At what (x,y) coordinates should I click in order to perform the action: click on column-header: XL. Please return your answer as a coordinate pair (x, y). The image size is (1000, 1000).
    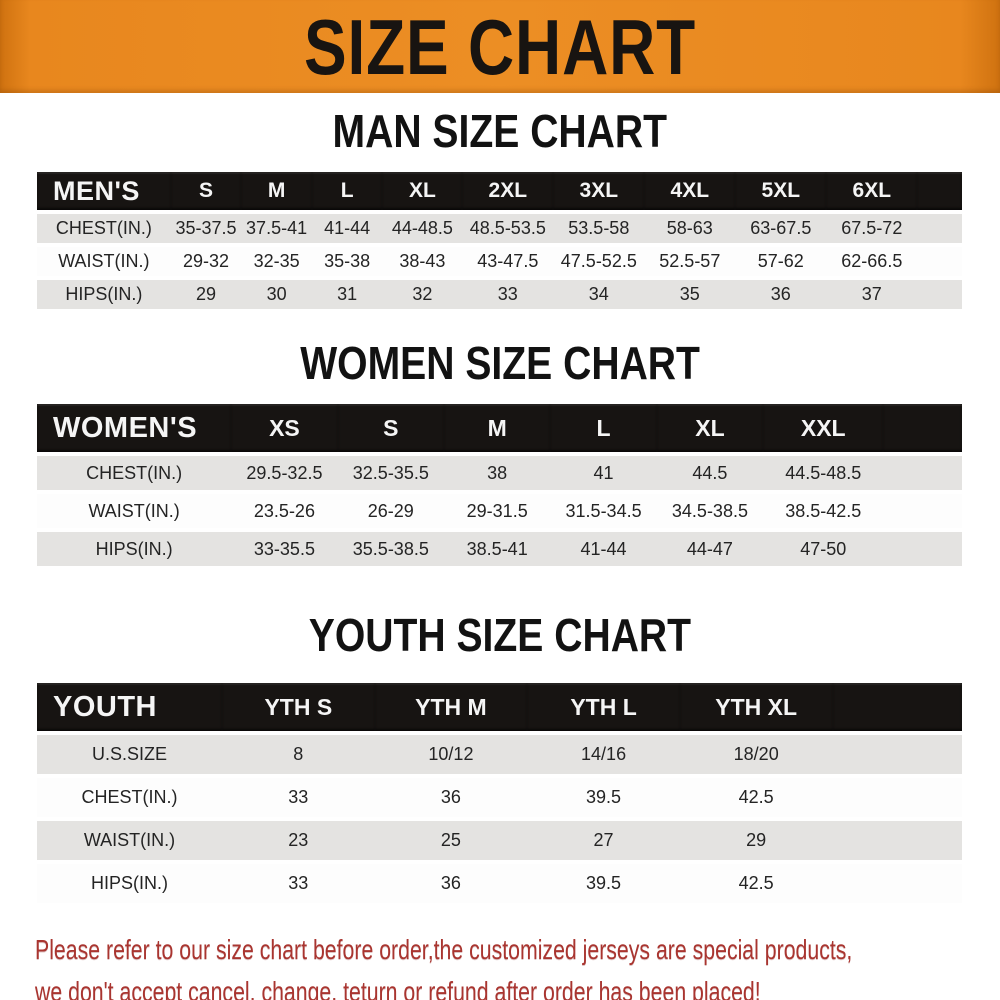
    Looking at the image, I should click on (422, 193).